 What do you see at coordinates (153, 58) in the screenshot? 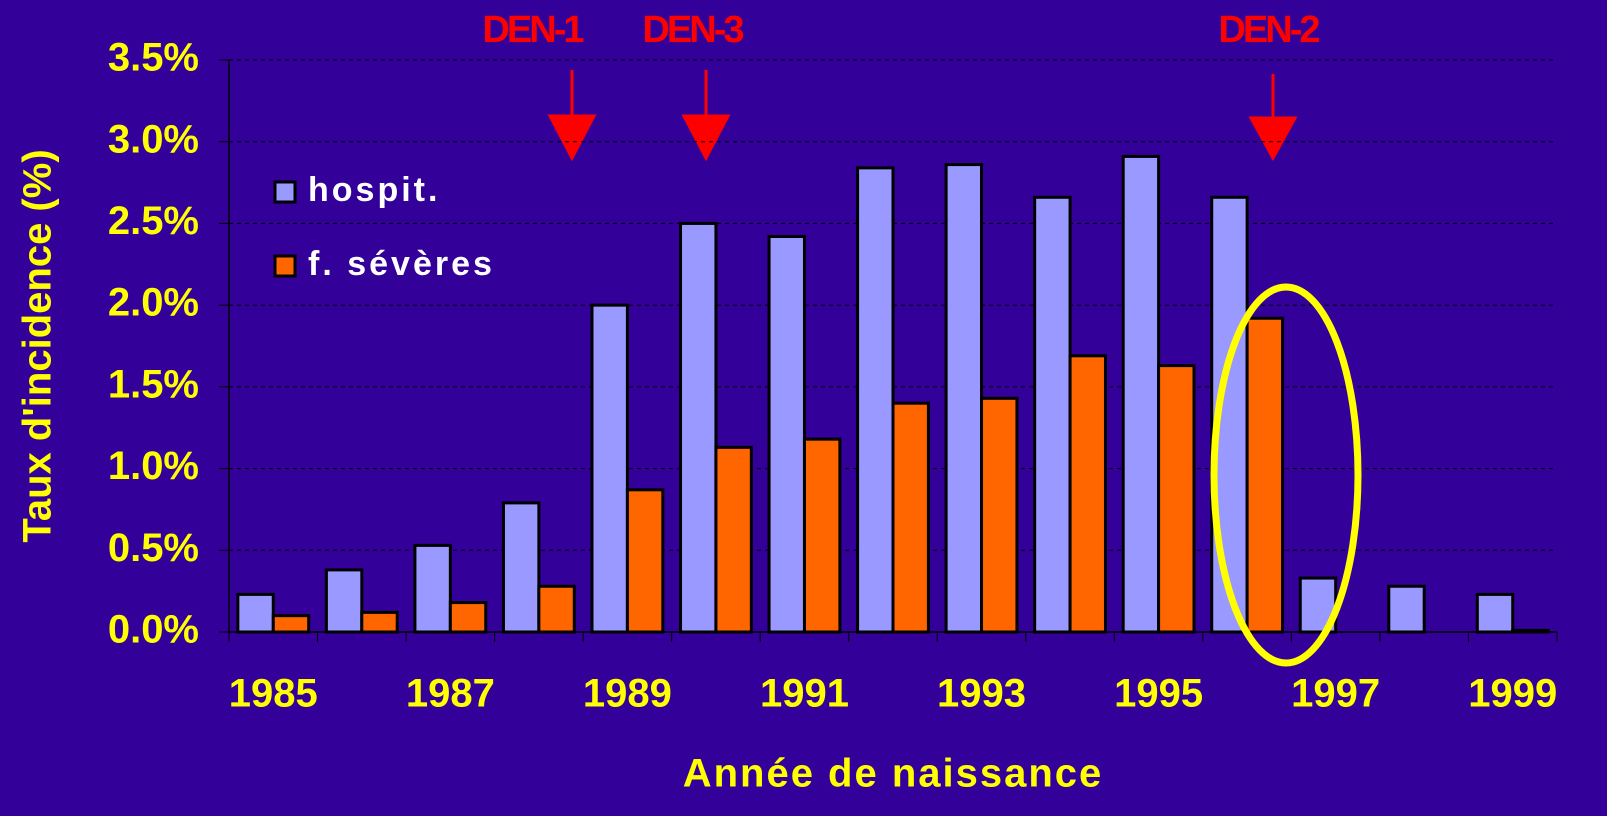
I see `y-tick-label: 3.5%` at bounding box center [153, 58].